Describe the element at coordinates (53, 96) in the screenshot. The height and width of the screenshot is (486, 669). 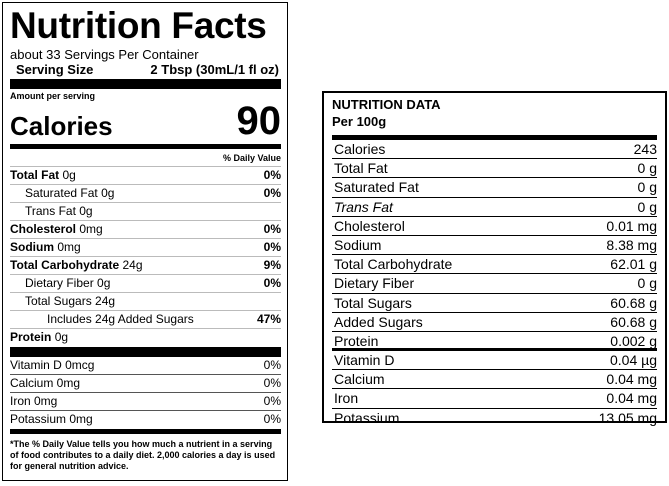
I see `amount-per-serving: Amount per serving` at that location.